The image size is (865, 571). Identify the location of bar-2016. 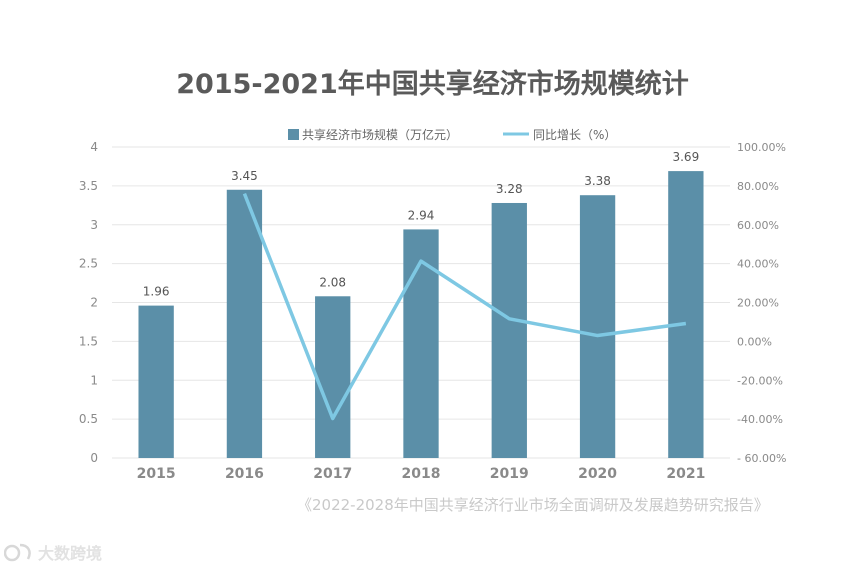
(244, 323).